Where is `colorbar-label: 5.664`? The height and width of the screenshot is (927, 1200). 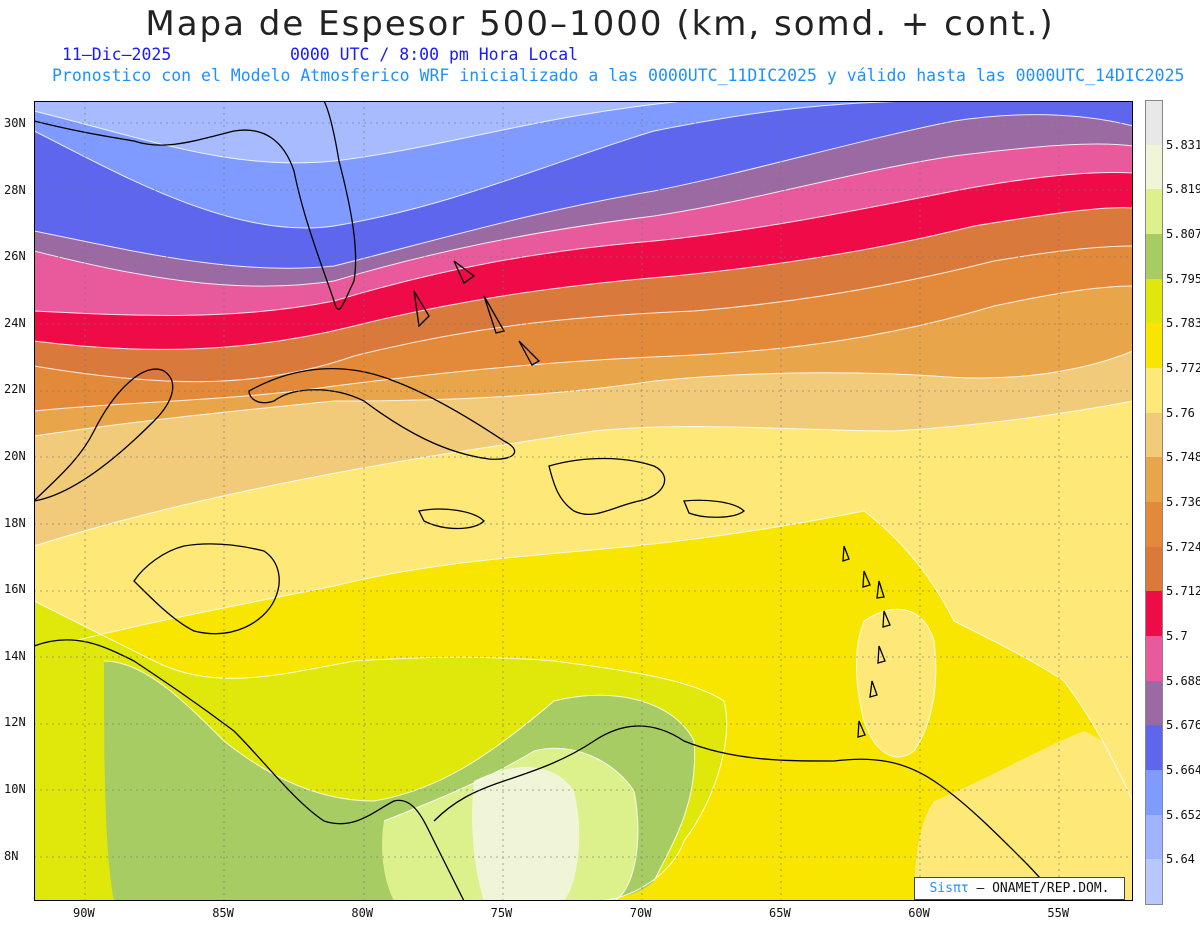 colorbar-label: 5.664 is located at coordinates (1183, 770).